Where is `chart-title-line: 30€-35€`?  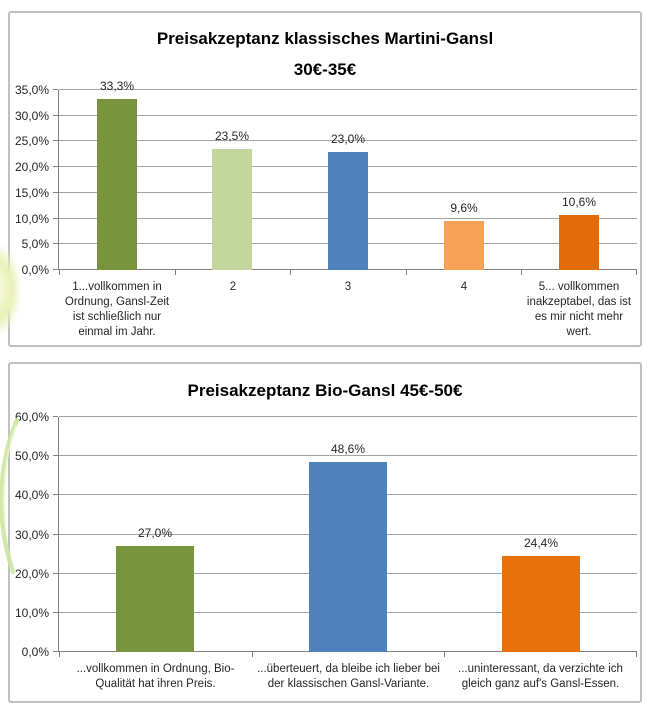
chart-title-line: 30€-35€ is located at coordinates (325, 69).